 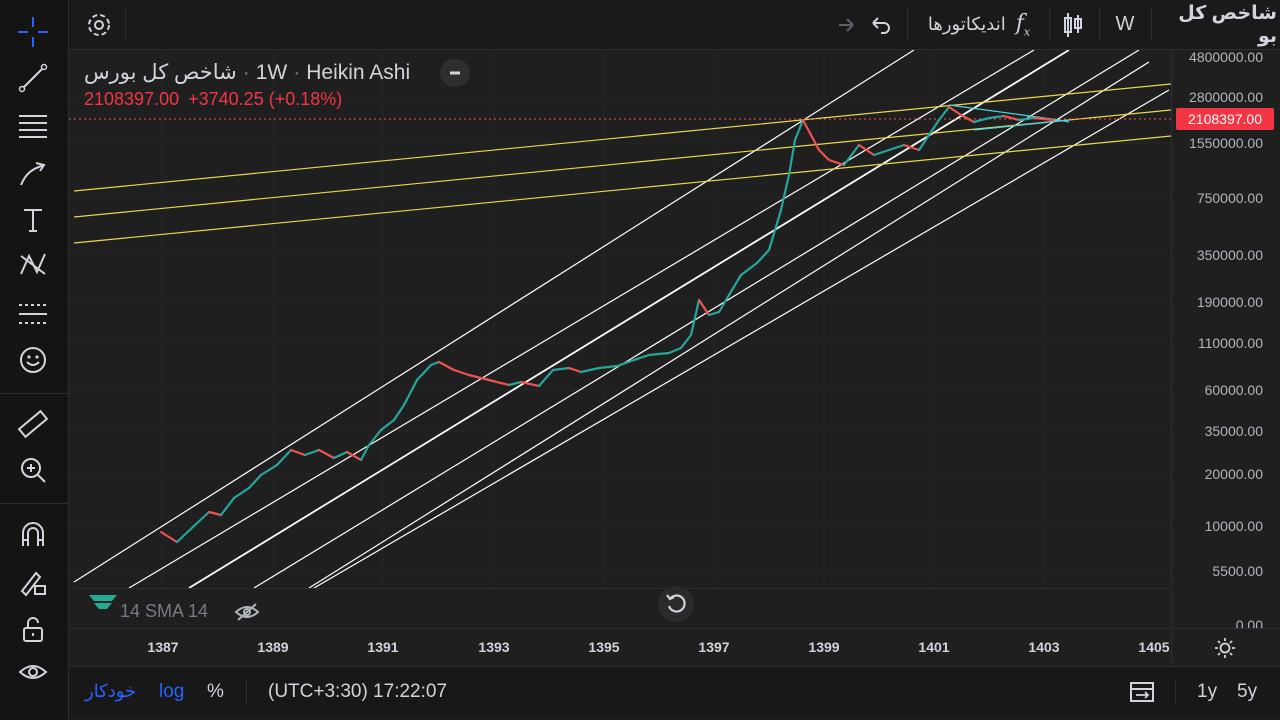 I want to click on legend-symbol: شاخص کل بورس, so click(x=160, y=72).